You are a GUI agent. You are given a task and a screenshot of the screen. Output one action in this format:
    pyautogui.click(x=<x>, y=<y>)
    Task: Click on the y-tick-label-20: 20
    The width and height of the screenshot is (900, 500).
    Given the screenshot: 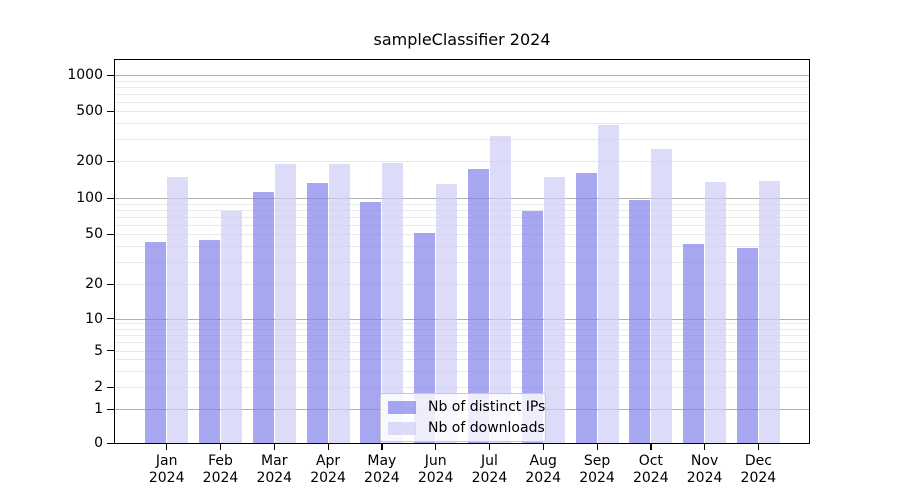 What is the action you would take?
    pyautogui.click(x=94, y=284)
    